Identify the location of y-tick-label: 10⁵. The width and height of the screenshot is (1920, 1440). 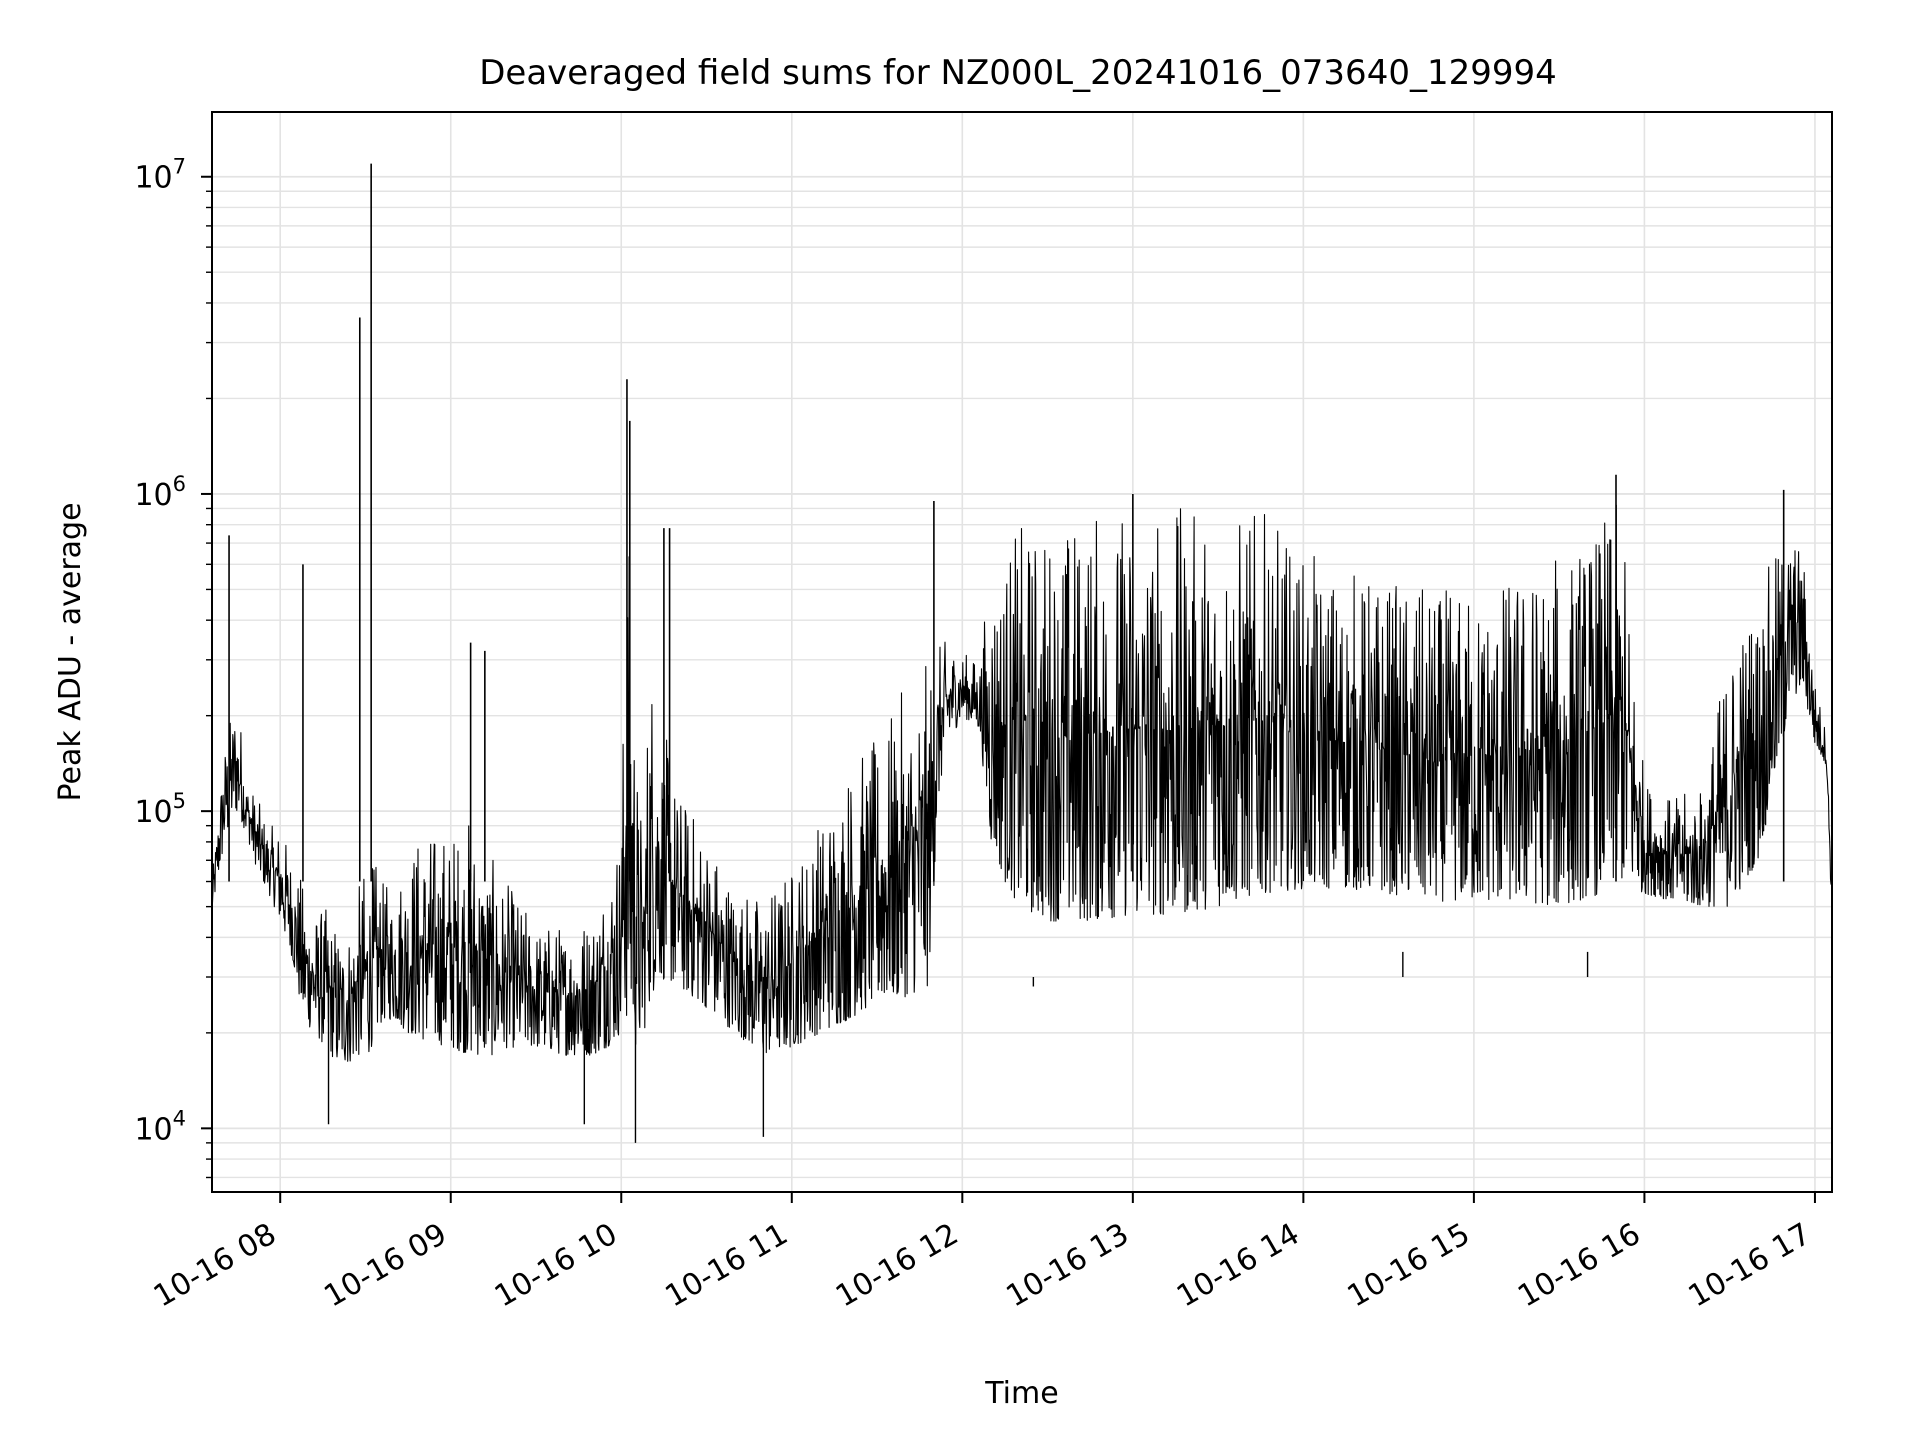
(160, 809).